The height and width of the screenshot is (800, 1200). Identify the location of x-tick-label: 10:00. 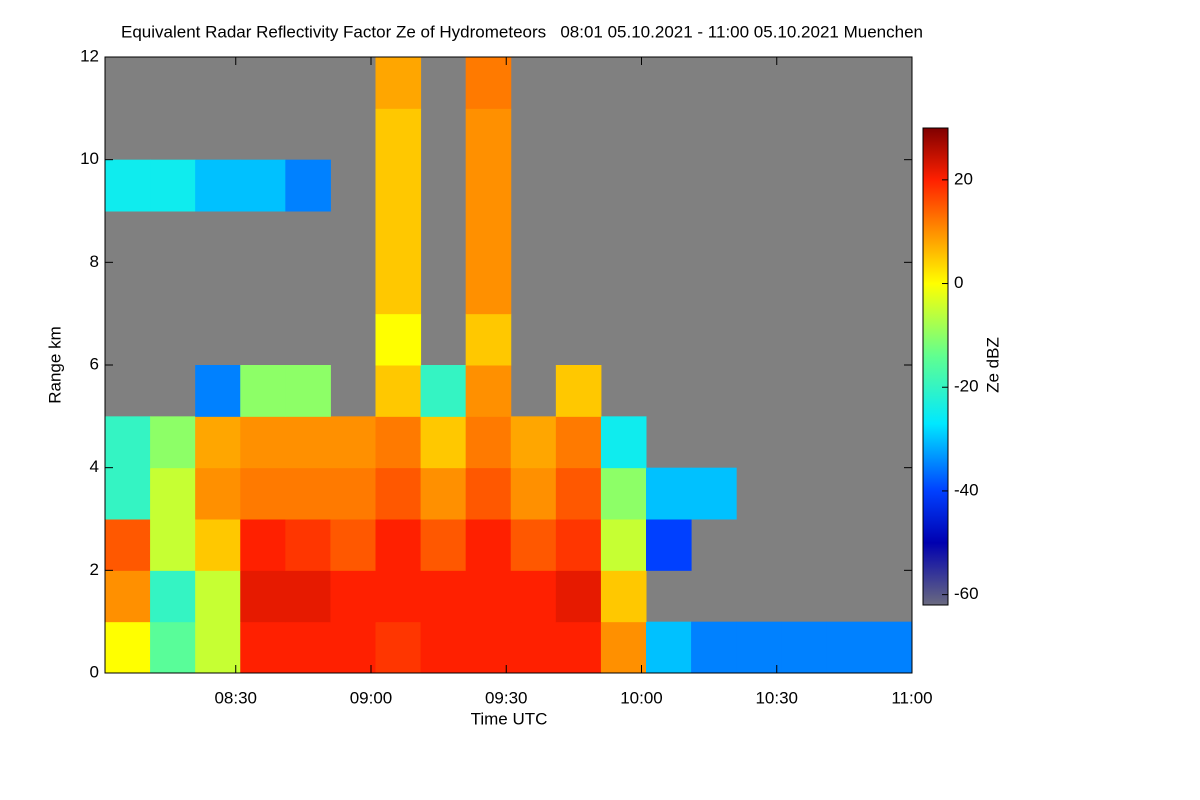
(641, 697).